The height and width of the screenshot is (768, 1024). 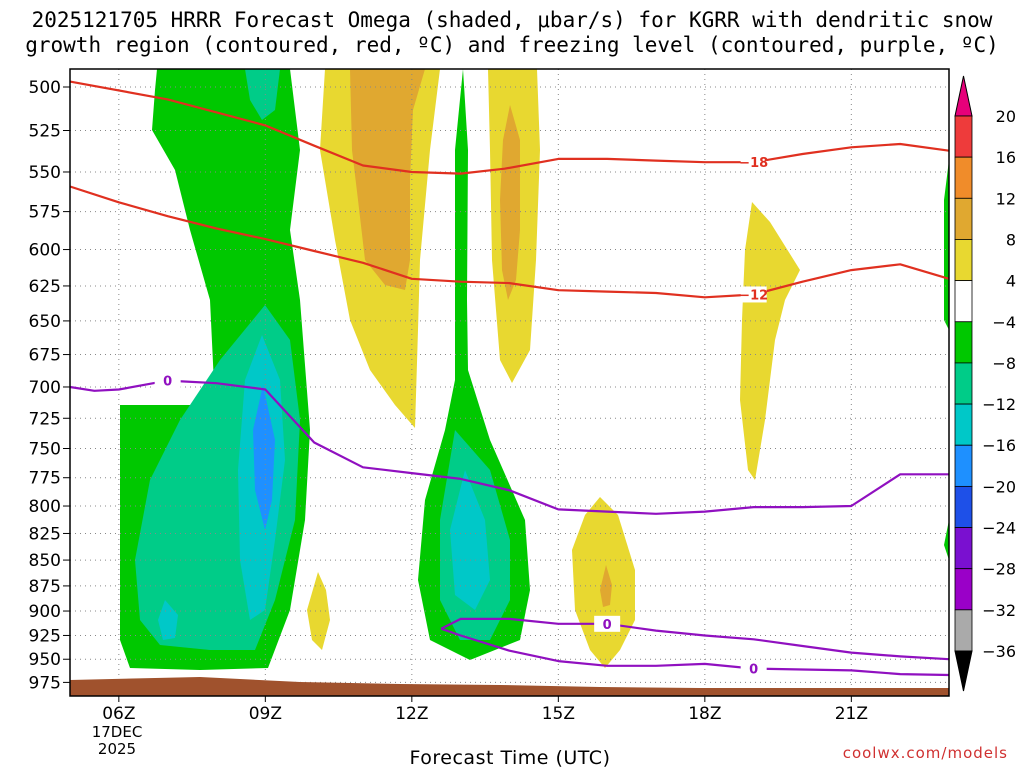 What do you see at coordinates (606, 586) in the screenshot?
I see `omega-orange-core-16z` at bounding box center [606, 586].